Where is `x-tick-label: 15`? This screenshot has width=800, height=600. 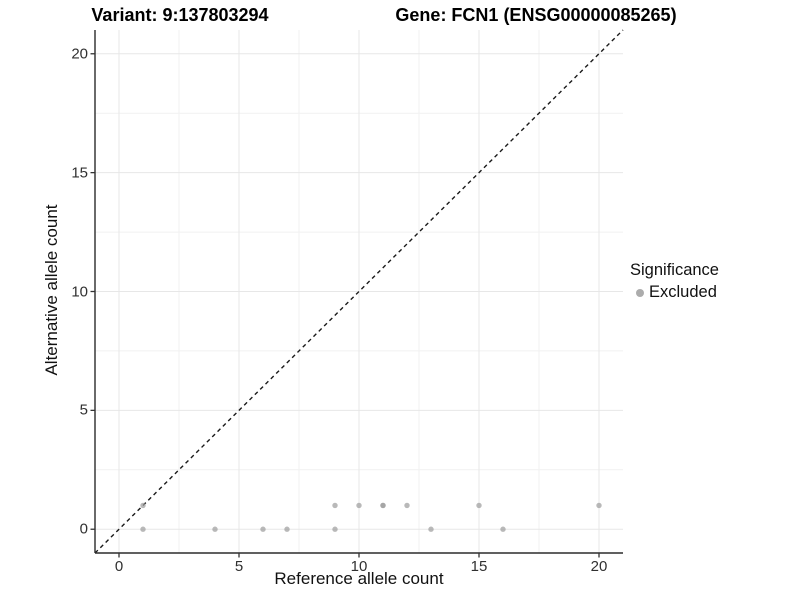
x-tick-label: 15 is located at coordinates (479, 566).